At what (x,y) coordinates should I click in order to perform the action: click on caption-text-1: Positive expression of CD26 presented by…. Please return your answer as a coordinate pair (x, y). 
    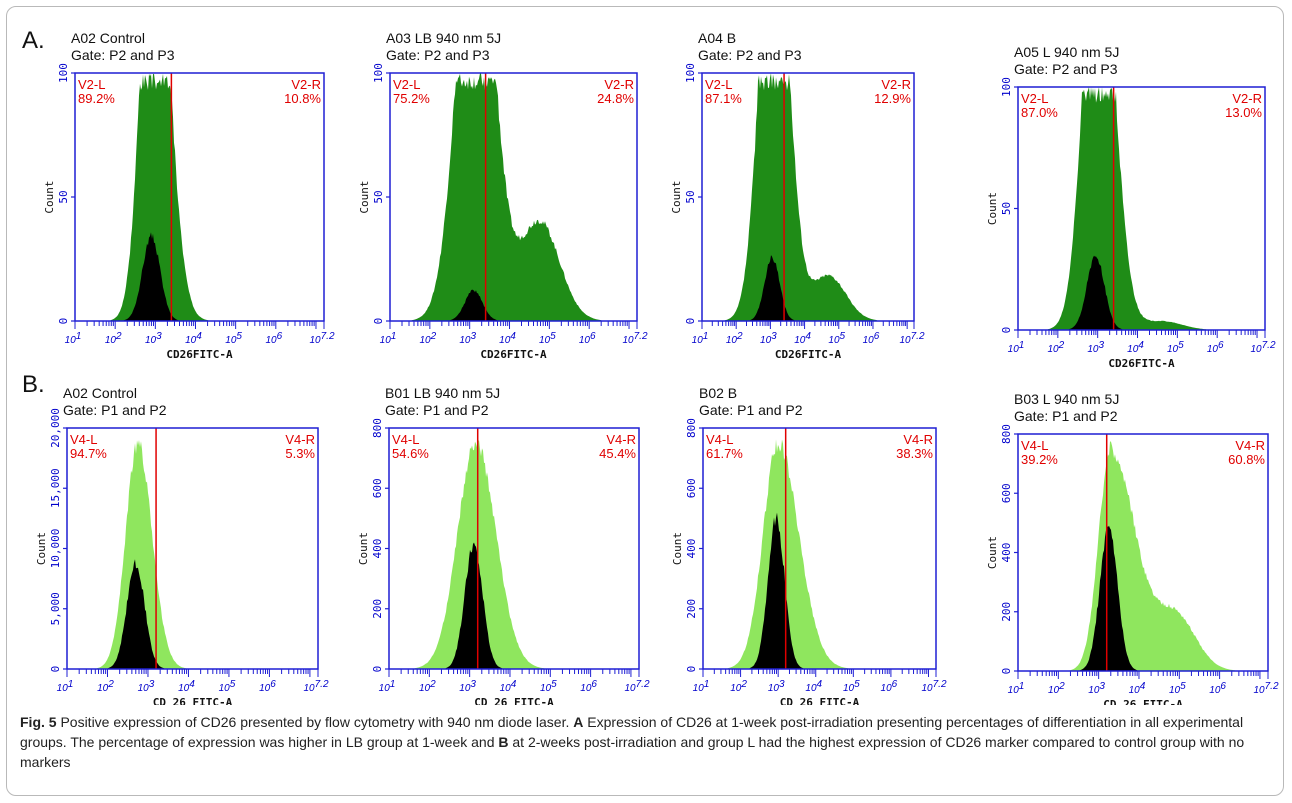
    Looking at the image, I should click on (315, 722).